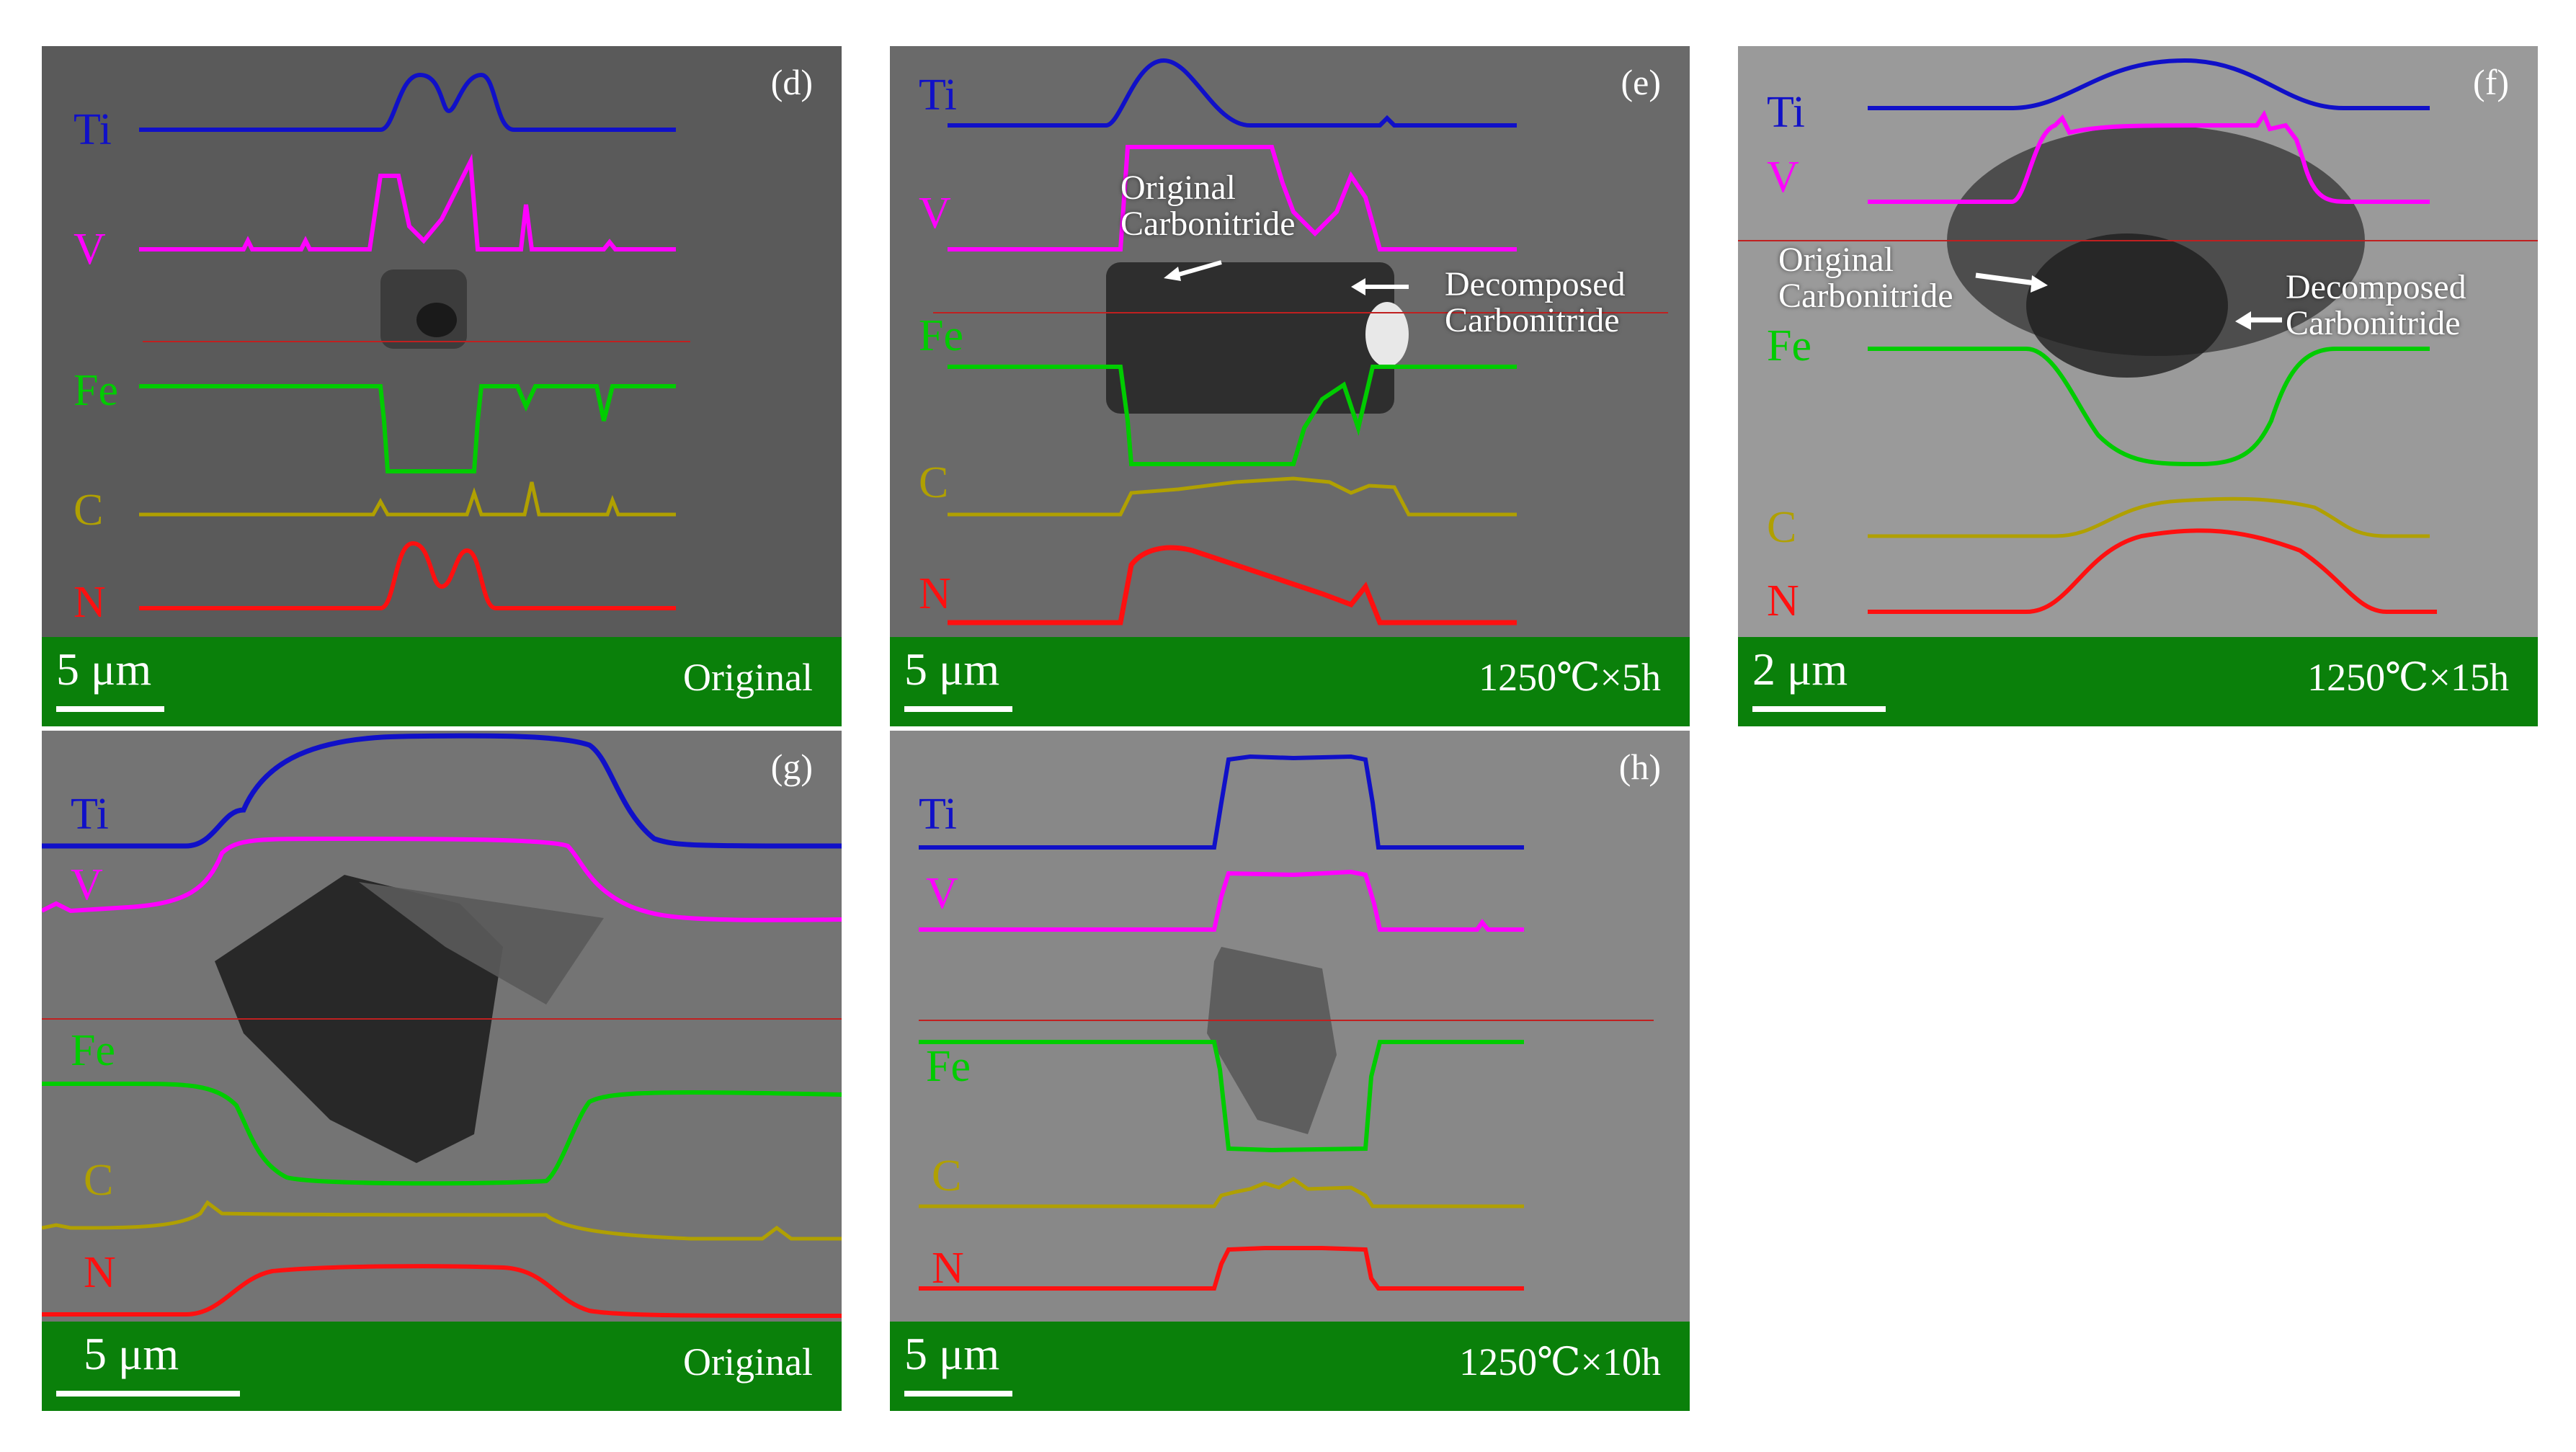 This screenshot has width=2576, height=1452. Describe the element at coordinates (407, 575) in the screenshot. I see `n-profile-d` at that location.